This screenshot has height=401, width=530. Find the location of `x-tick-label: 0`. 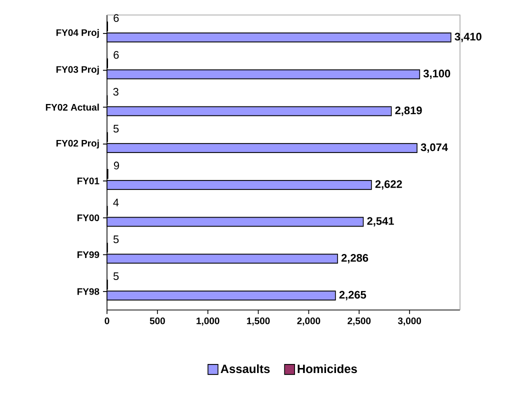

x-tick-label: 0 is located at coordinates (107, 321).